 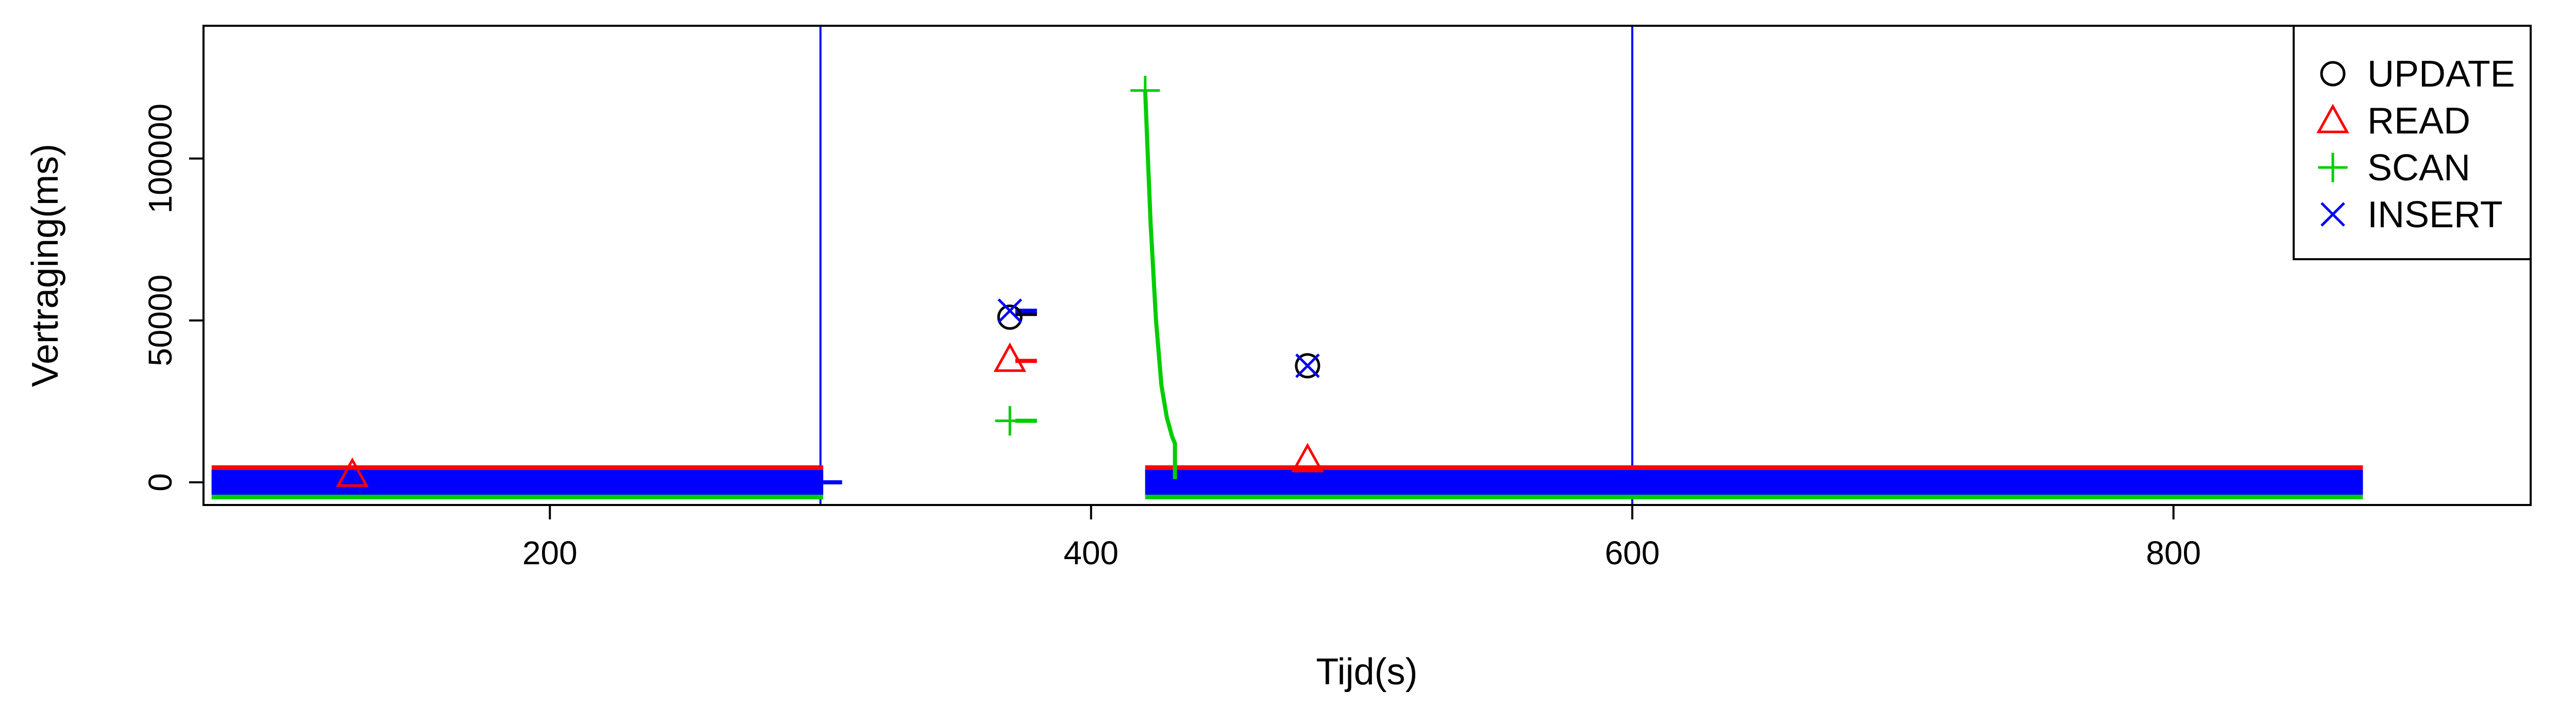 I want to click on legend-box, so click(x=2412, y=142).